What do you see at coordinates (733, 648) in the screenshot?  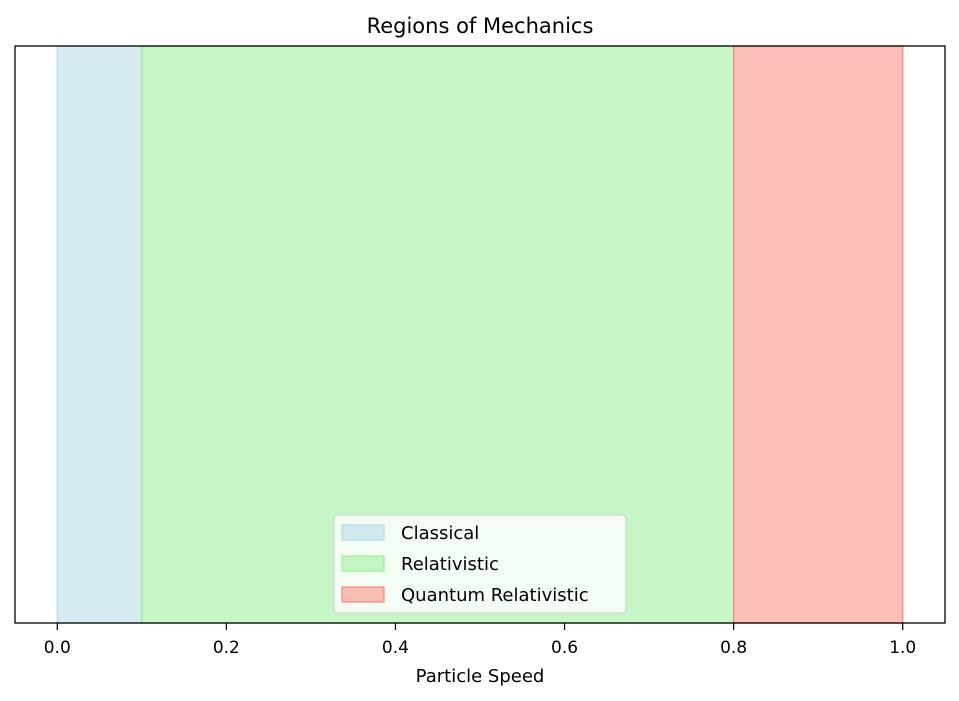 I see `x-tick-label: 0.8` at bounding box center [733, 648].